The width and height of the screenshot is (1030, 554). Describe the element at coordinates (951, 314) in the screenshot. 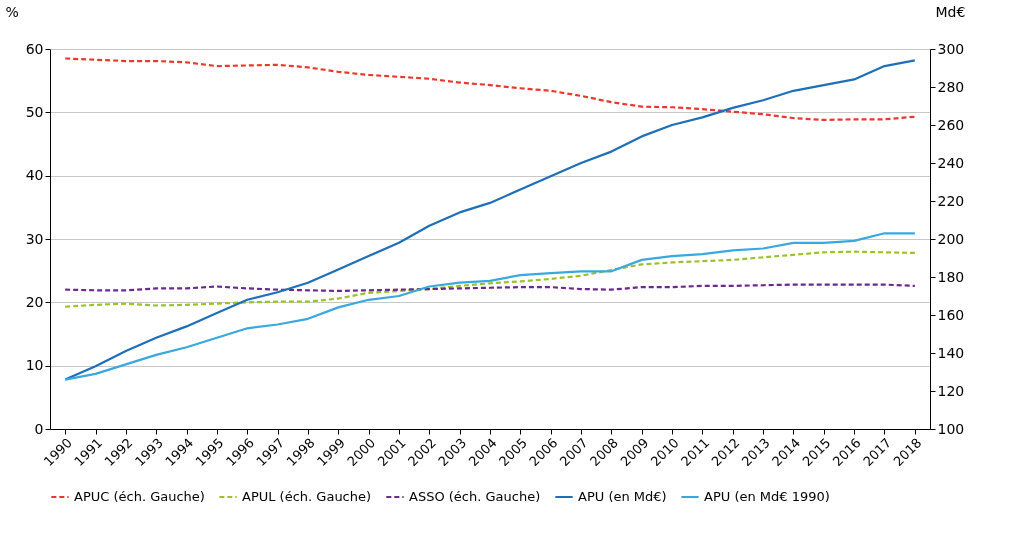

I see `y2-tick-label: 160` at that location.